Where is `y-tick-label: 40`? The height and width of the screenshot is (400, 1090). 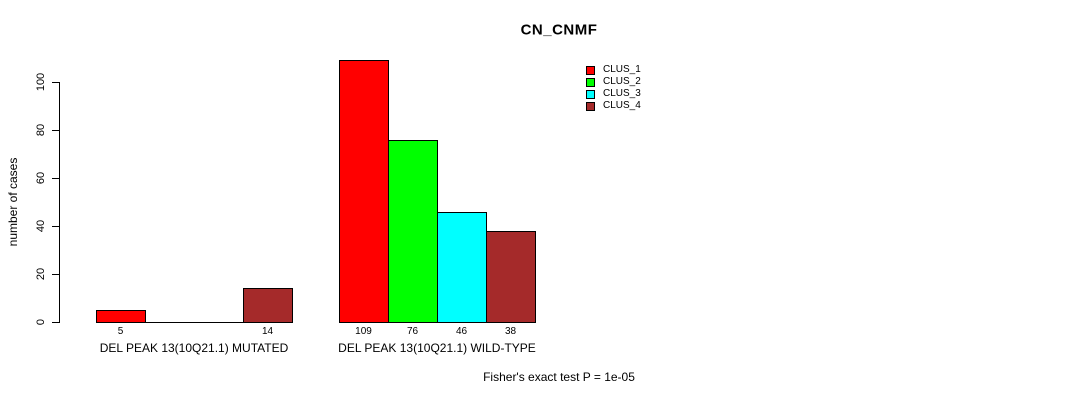
y-tick-label: 40 is located at coordinates (41, 226).